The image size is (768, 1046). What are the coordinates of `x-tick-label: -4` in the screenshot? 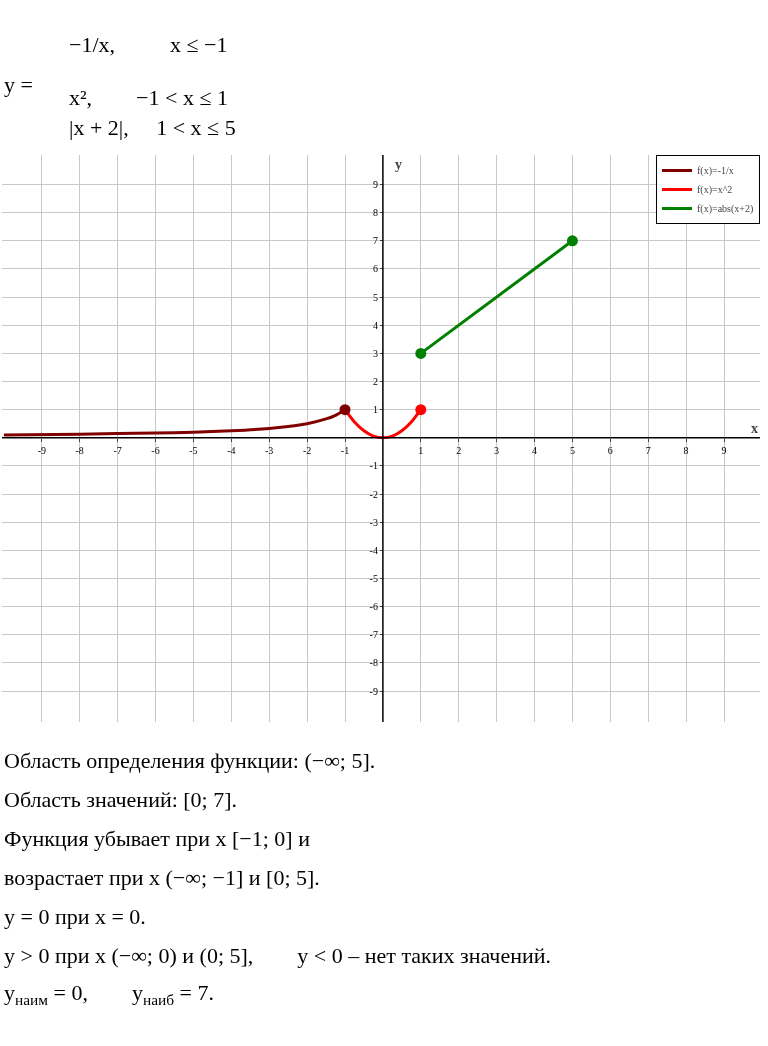 It's located at (231, 450).